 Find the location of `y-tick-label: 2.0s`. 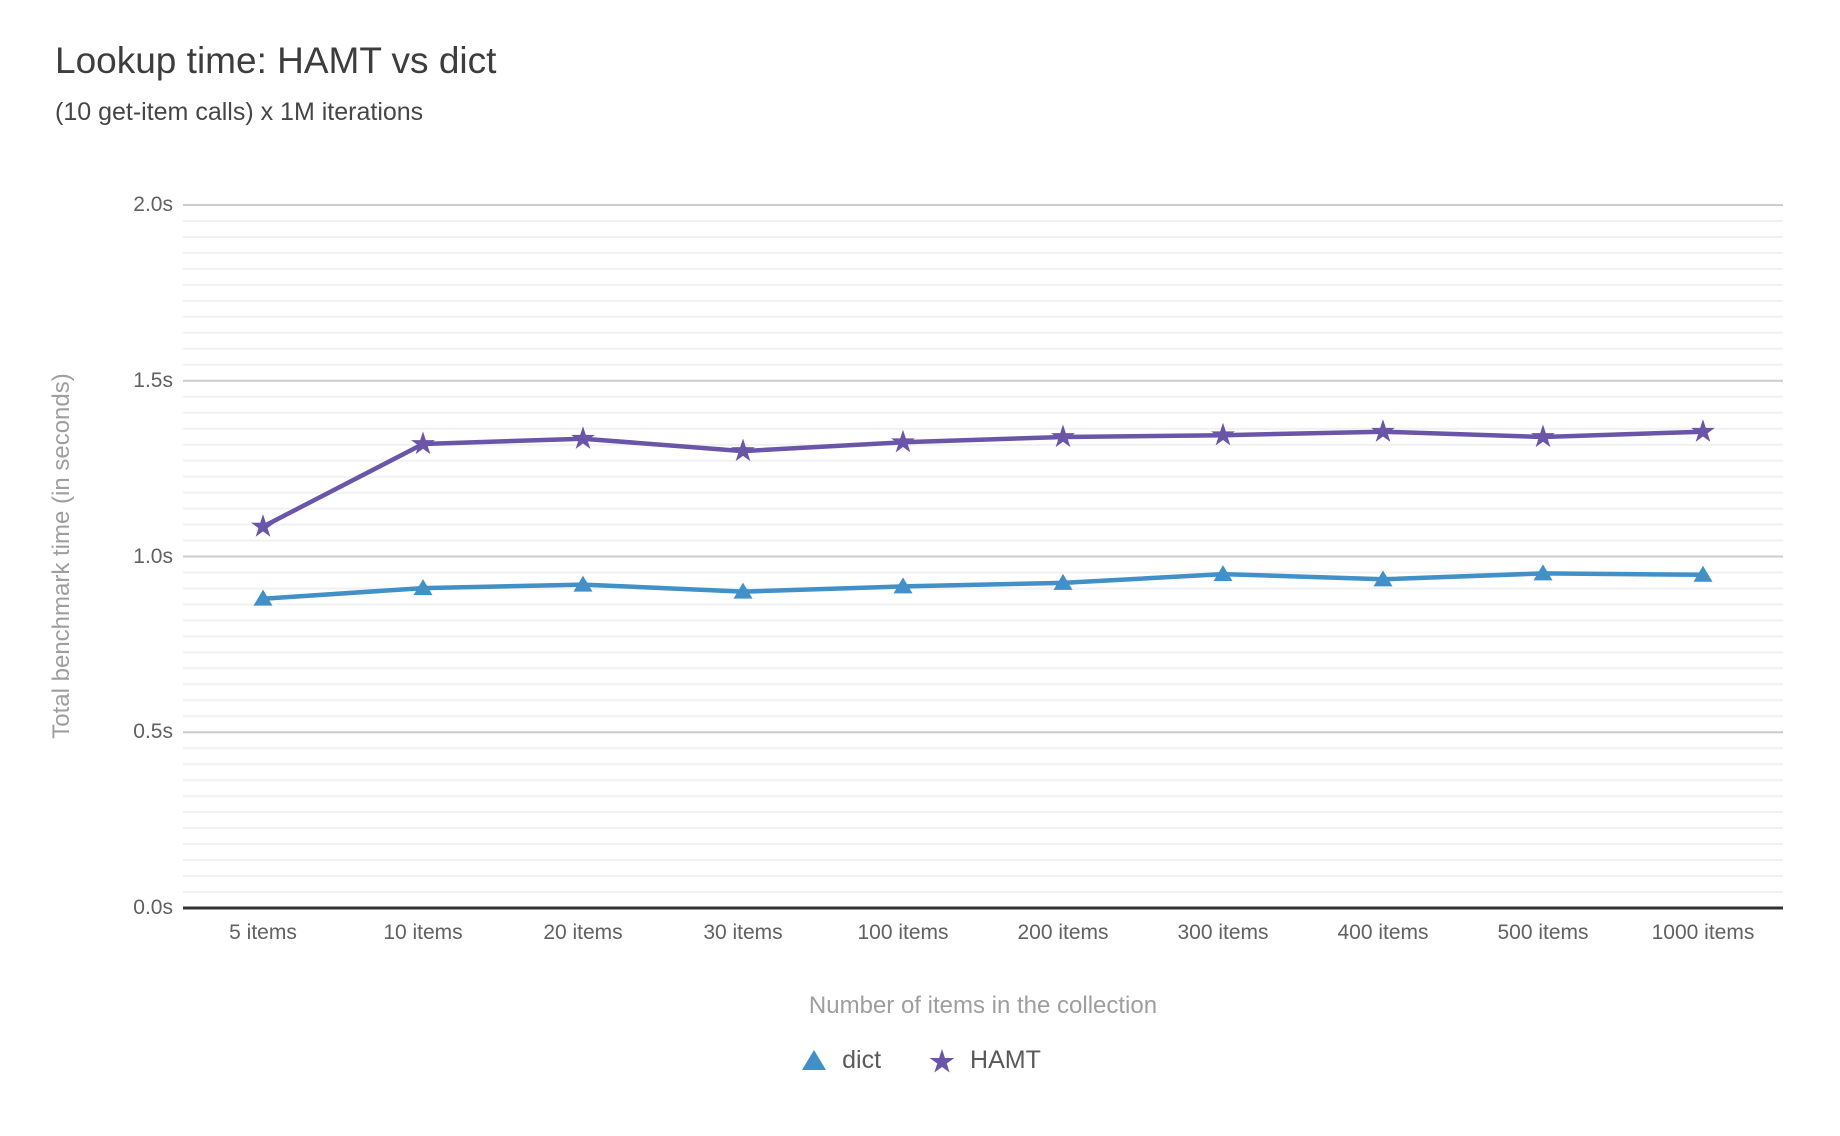

y-tick-label: 2.0s is located at coordinates (153, 204).